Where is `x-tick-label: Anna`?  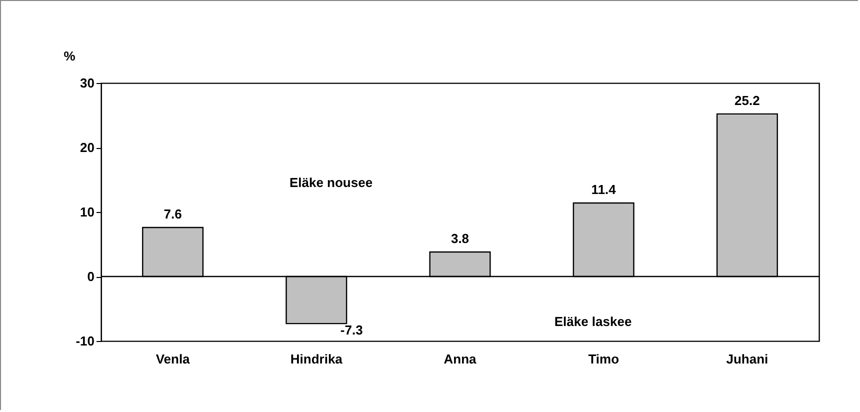
x-tick-label: Anna is located at coordinates (461, 359).